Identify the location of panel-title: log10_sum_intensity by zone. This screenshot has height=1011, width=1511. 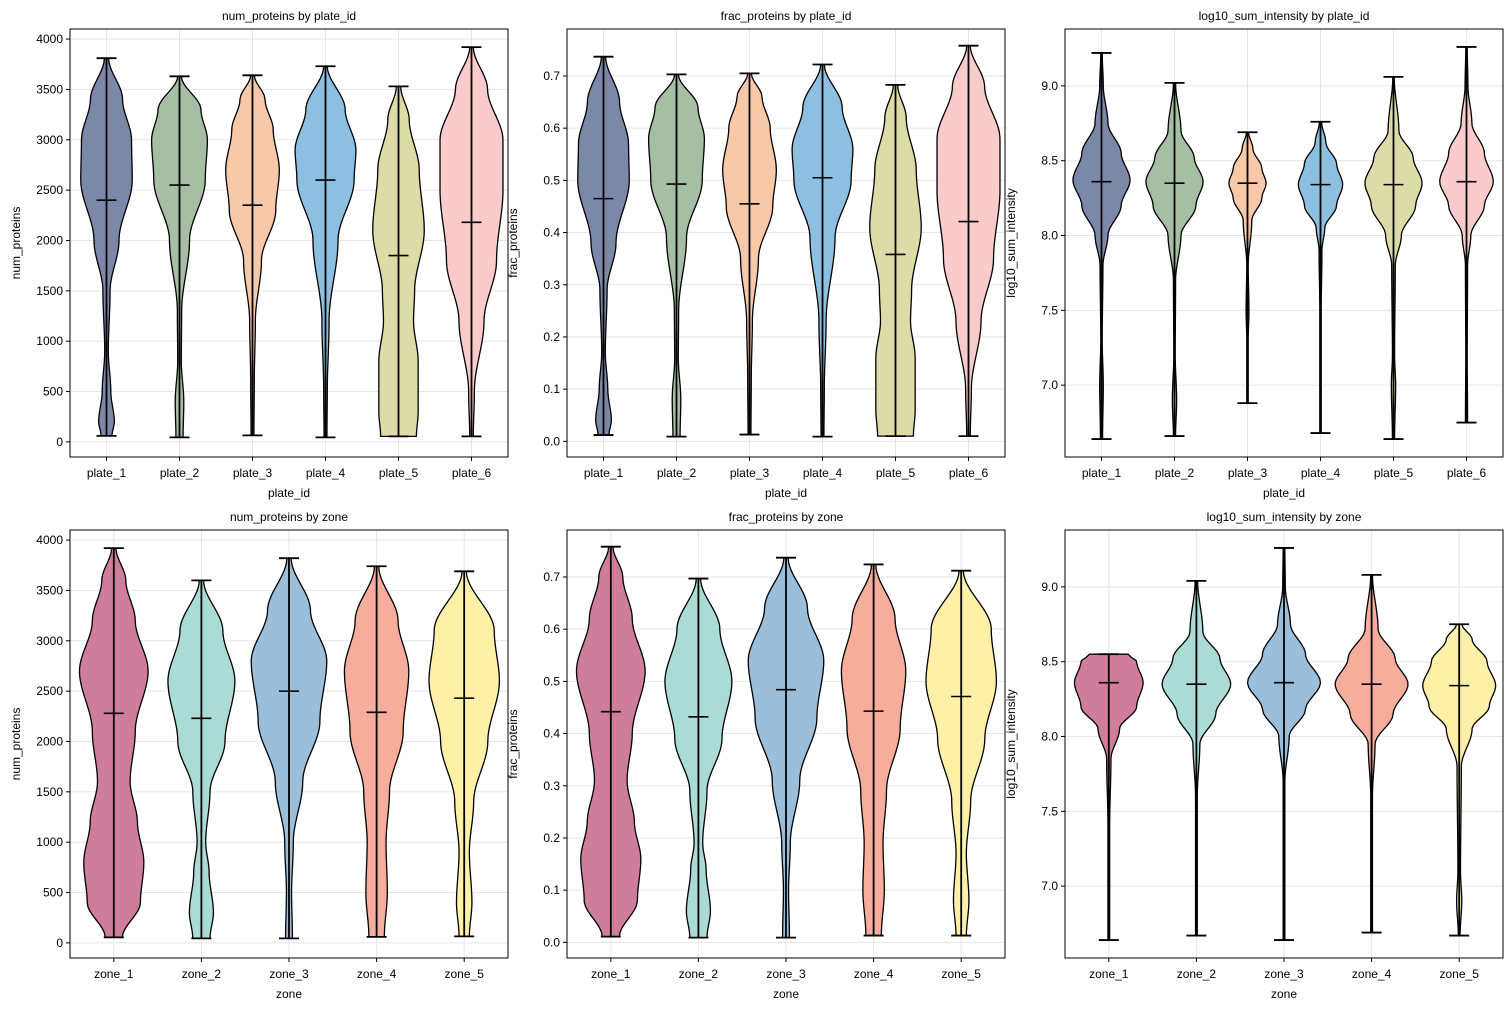
(1284, 517).